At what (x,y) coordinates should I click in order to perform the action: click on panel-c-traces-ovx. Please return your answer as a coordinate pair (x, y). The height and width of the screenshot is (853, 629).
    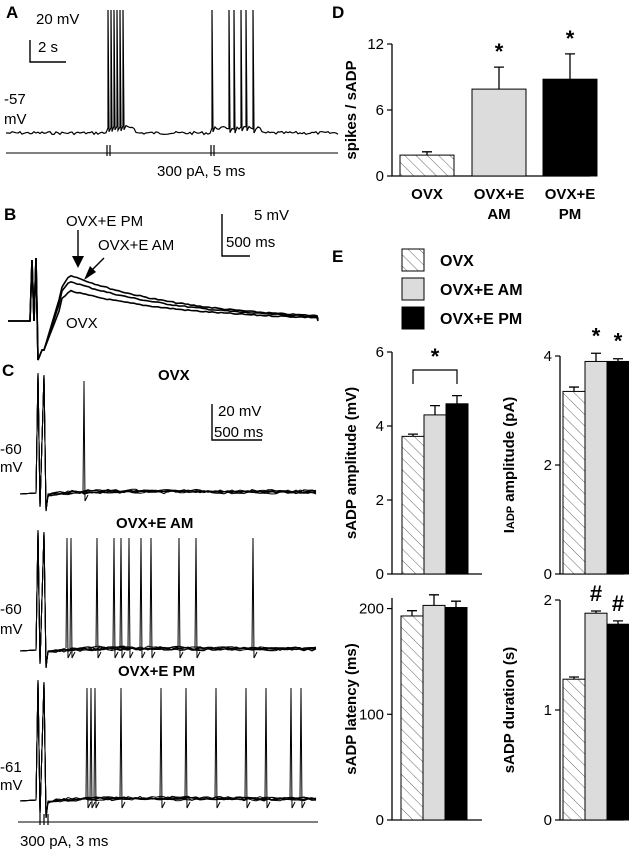
    Looking at the image, I should click on (168, 442).